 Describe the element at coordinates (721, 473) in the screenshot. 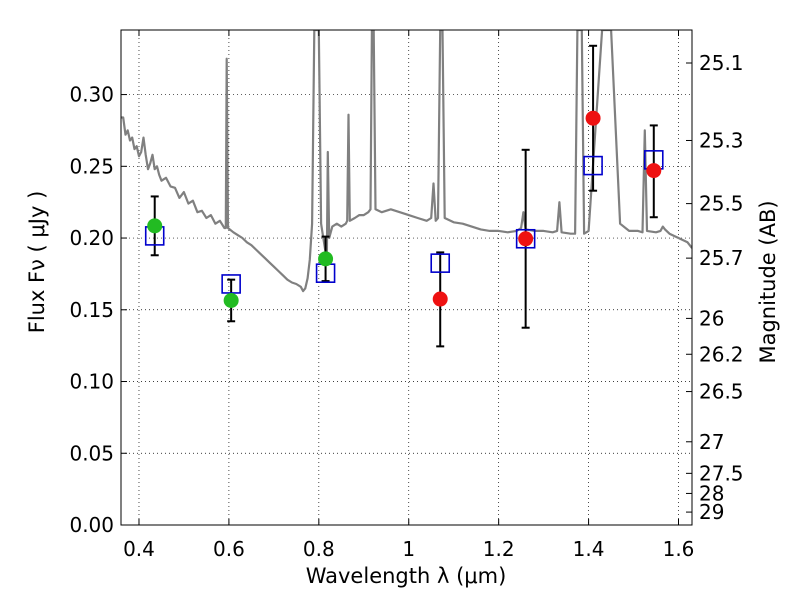

I see `y2-tick-label: 27.5` at that location.